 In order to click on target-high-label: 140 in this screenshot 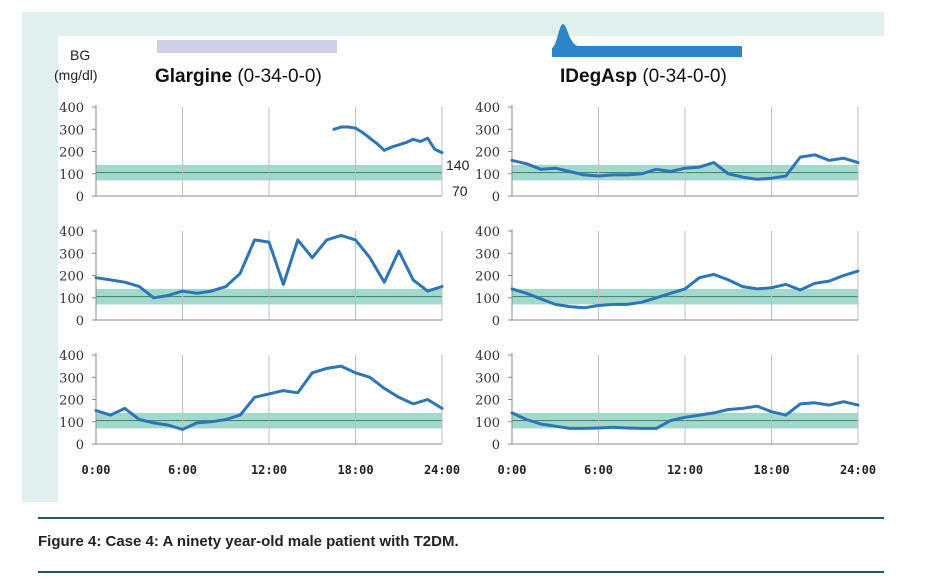, I will do `click(458, 165)`.